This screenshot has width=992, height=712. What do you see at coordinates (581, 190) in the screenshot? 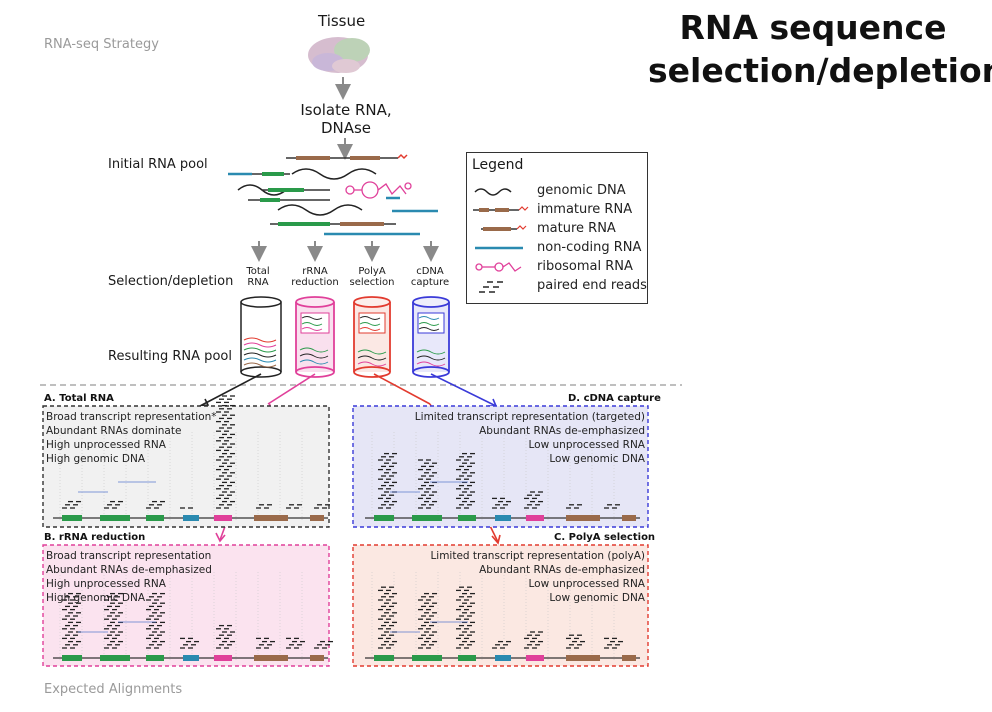
I see `legend-label-genomic-dna: genomic DNA` at bounding box center [581, 190].